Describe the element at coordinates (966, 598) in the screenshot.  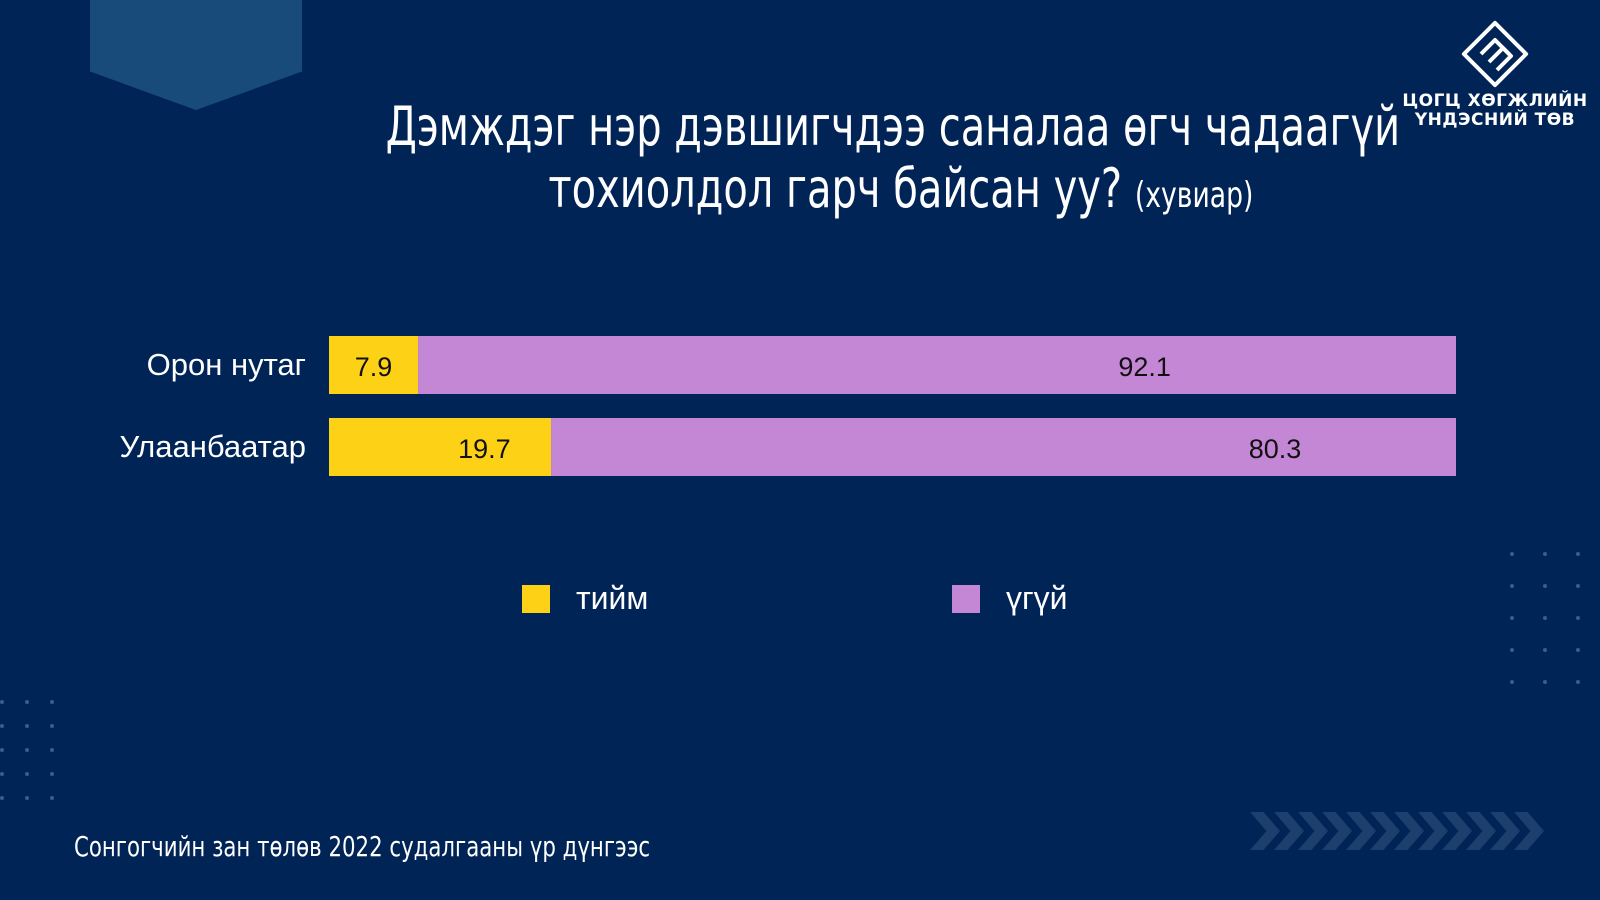
I see `legend-swatch-no` at that location.